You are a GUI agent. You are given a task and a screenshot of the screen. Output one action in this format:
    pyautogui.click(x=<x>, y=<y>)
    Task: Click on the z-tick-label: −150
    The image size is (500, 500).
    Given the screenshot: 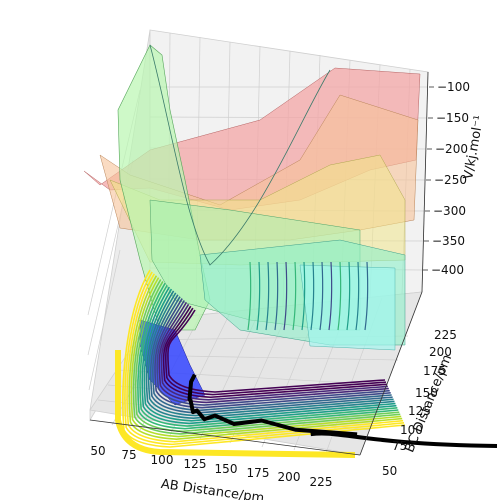 What is the action you would take?
    pyautogui.click(x=452, y=118)
    